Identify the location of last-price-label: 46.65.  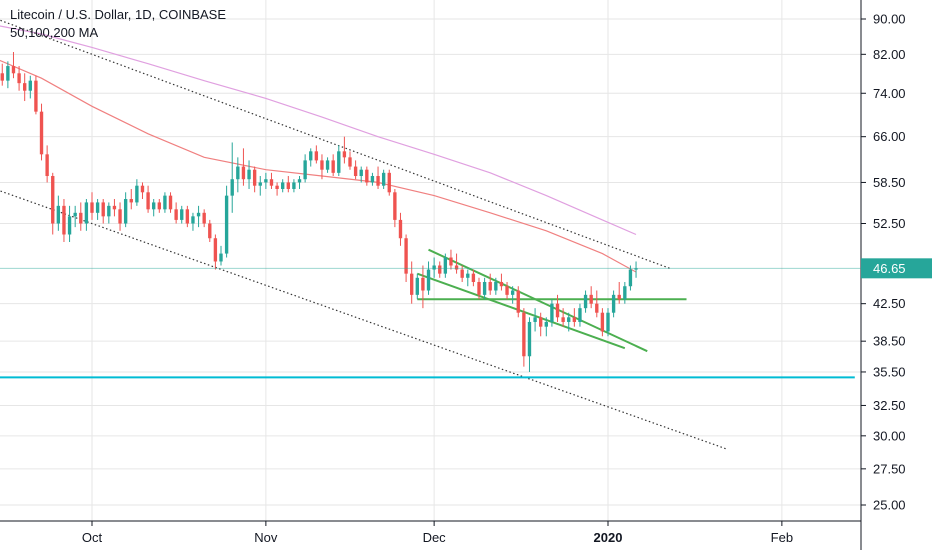
(889, 268).